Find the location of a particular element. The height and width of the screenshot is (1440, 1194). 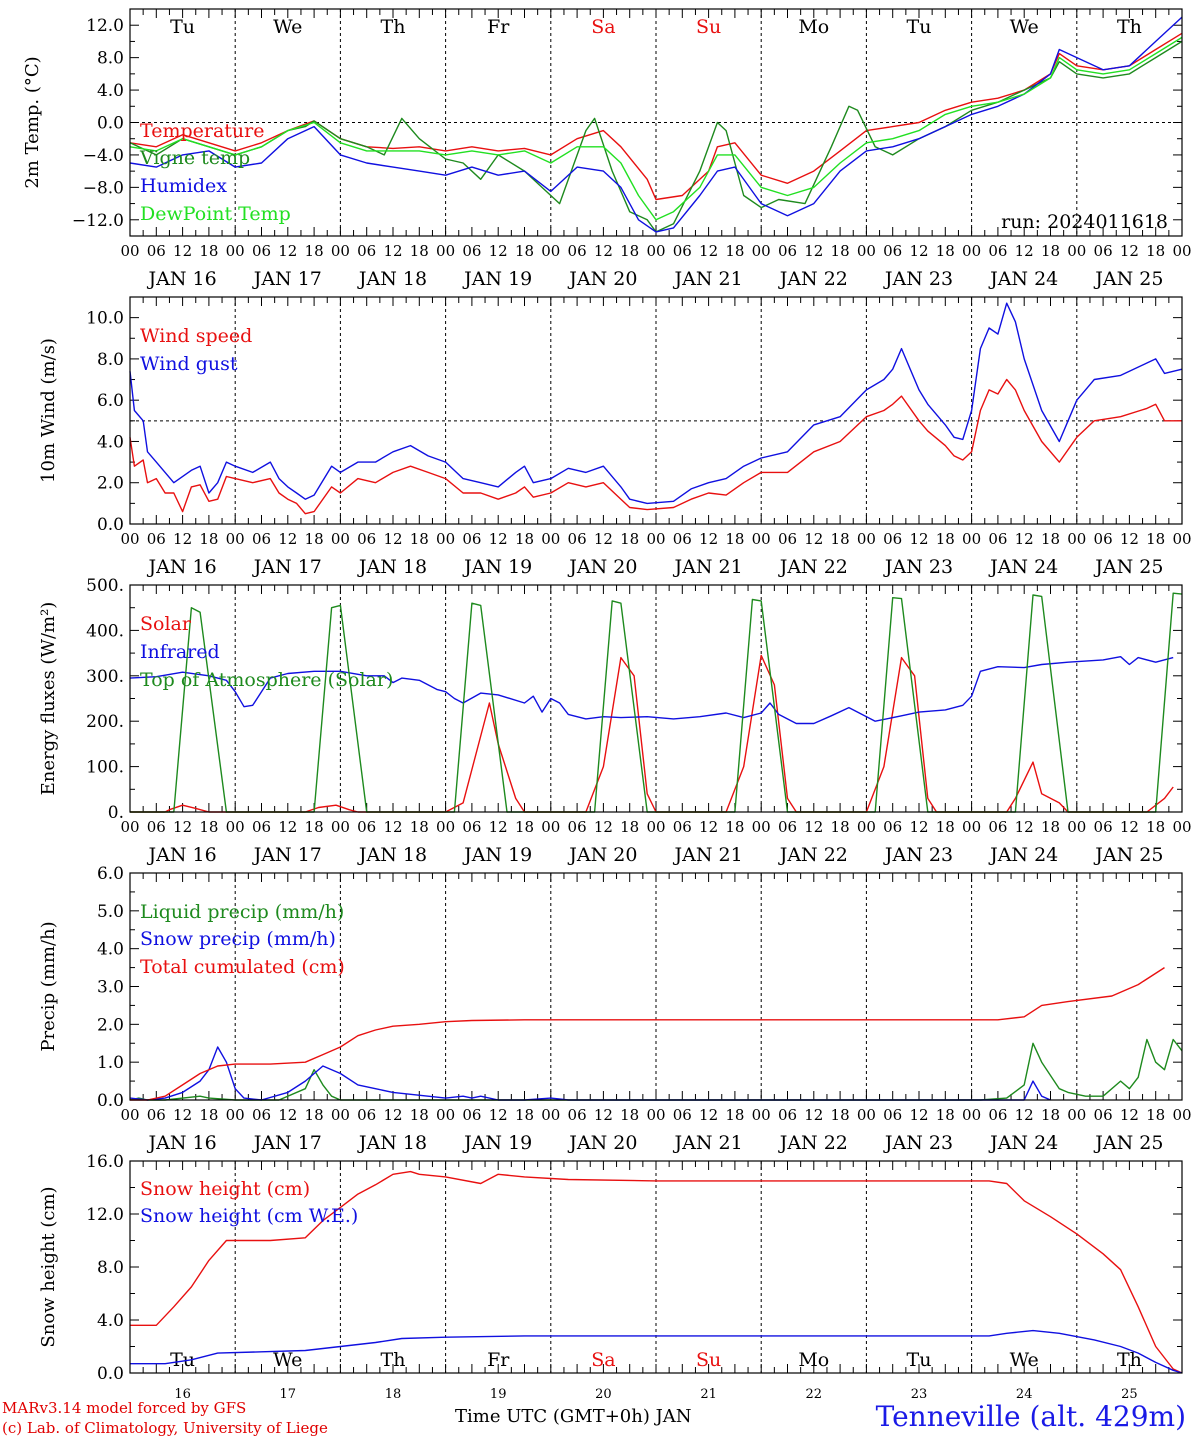

time-axis-title: Time UTC (GMT+0h) JAN is located at coordinates (573, 1416).